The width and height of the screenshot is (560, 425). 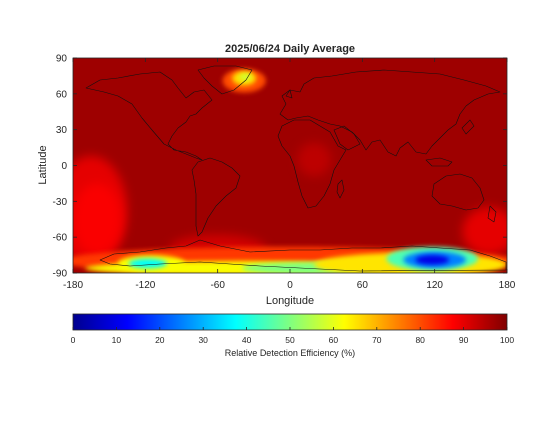 I want to click on y-tick-label: 30, so click(x=62, y=130).